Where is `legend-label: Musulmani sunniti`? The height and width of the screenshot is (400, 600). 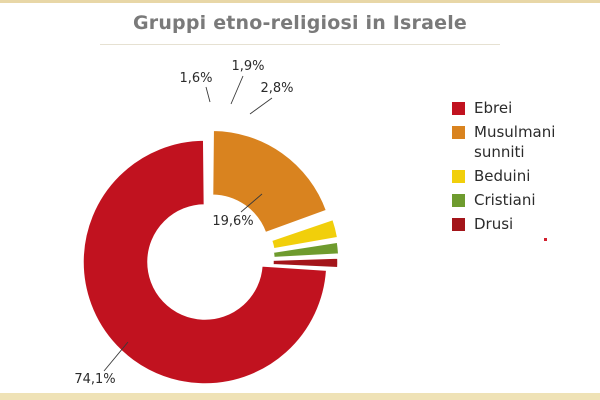
legend-label: Musulmani sunniti is located at coordinates (515, 142).